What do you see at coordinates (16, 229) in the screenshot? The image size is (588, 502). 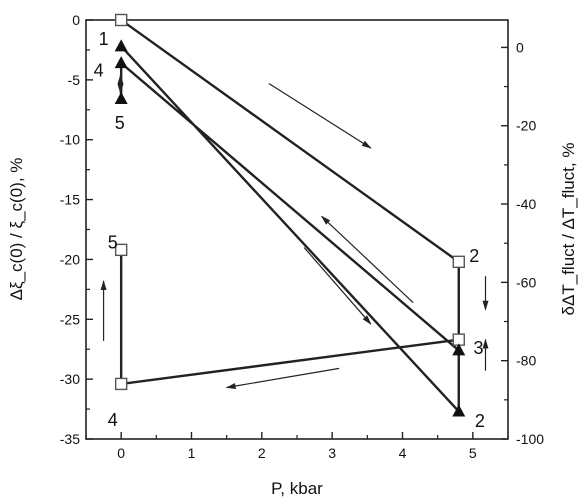 I see `y-axis-left-label: Δξ_c(0) / ξ_c(0), %` at bounding box center [16, 229].